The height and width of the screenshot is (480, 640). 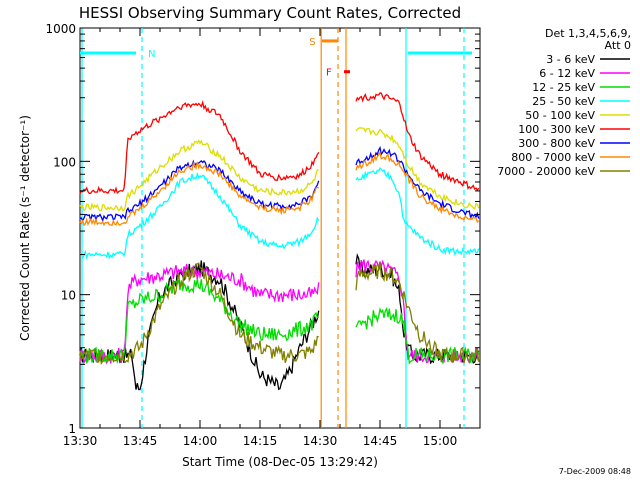 What do you see at coordinates (151, 54) in the screenshot?
I see `annotation-label-0: N` at bounding box center [151, 54].